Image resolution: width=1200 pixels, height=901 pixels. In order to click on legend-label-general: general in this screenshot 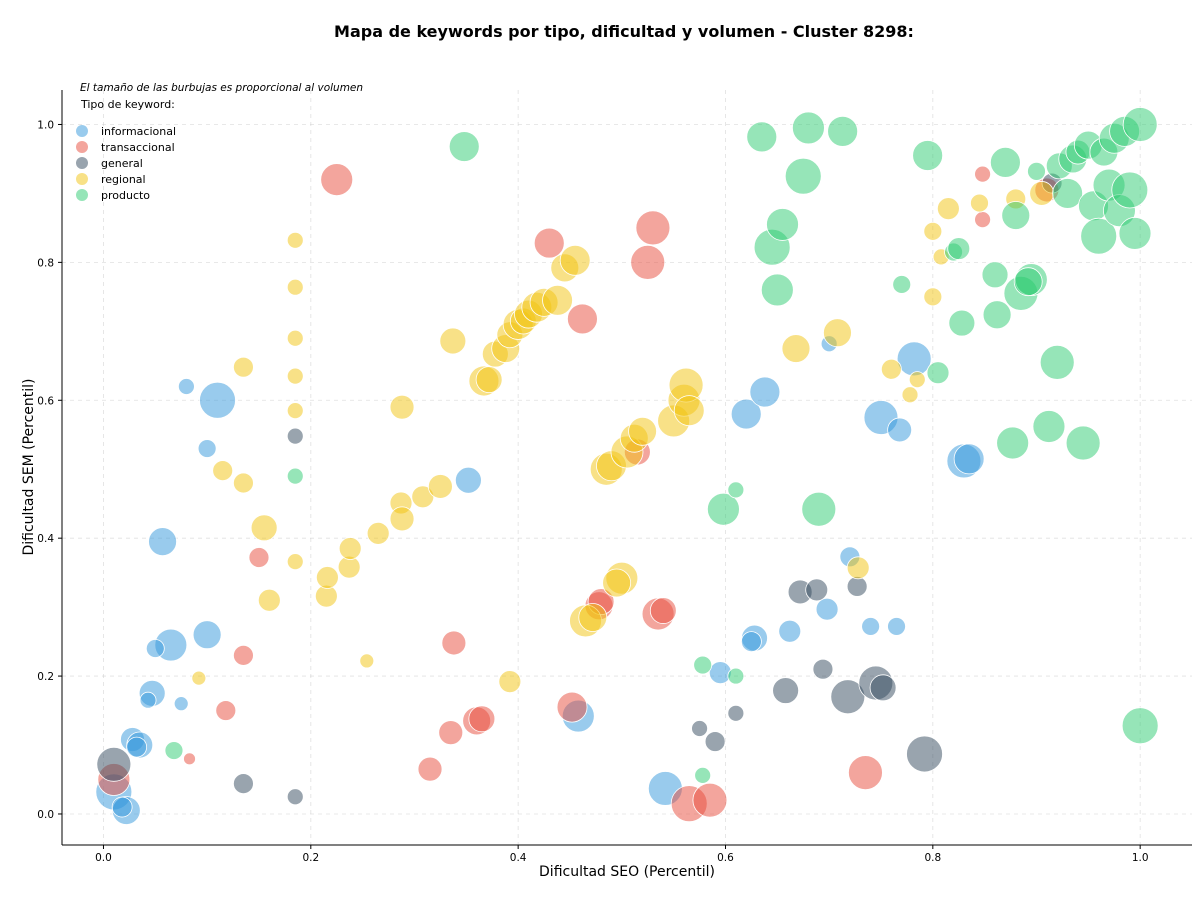, I will do `click(122, 163)`.